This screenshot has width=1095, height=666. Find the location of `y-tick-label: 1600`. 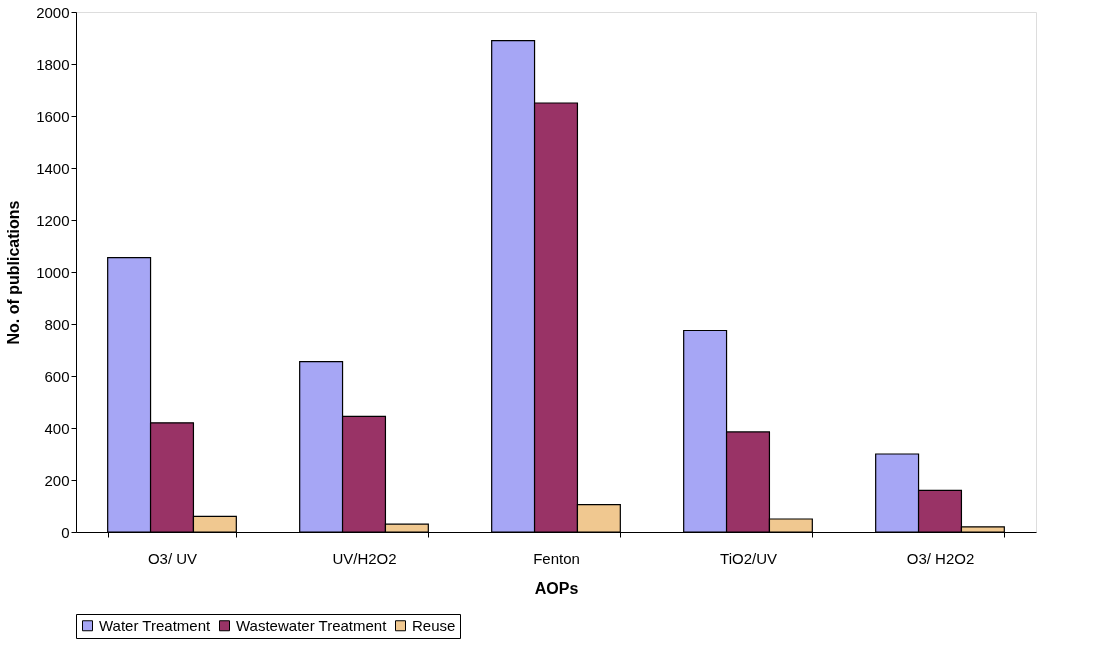

y-tick-label: 1600 is located at coordinates (53, 116).